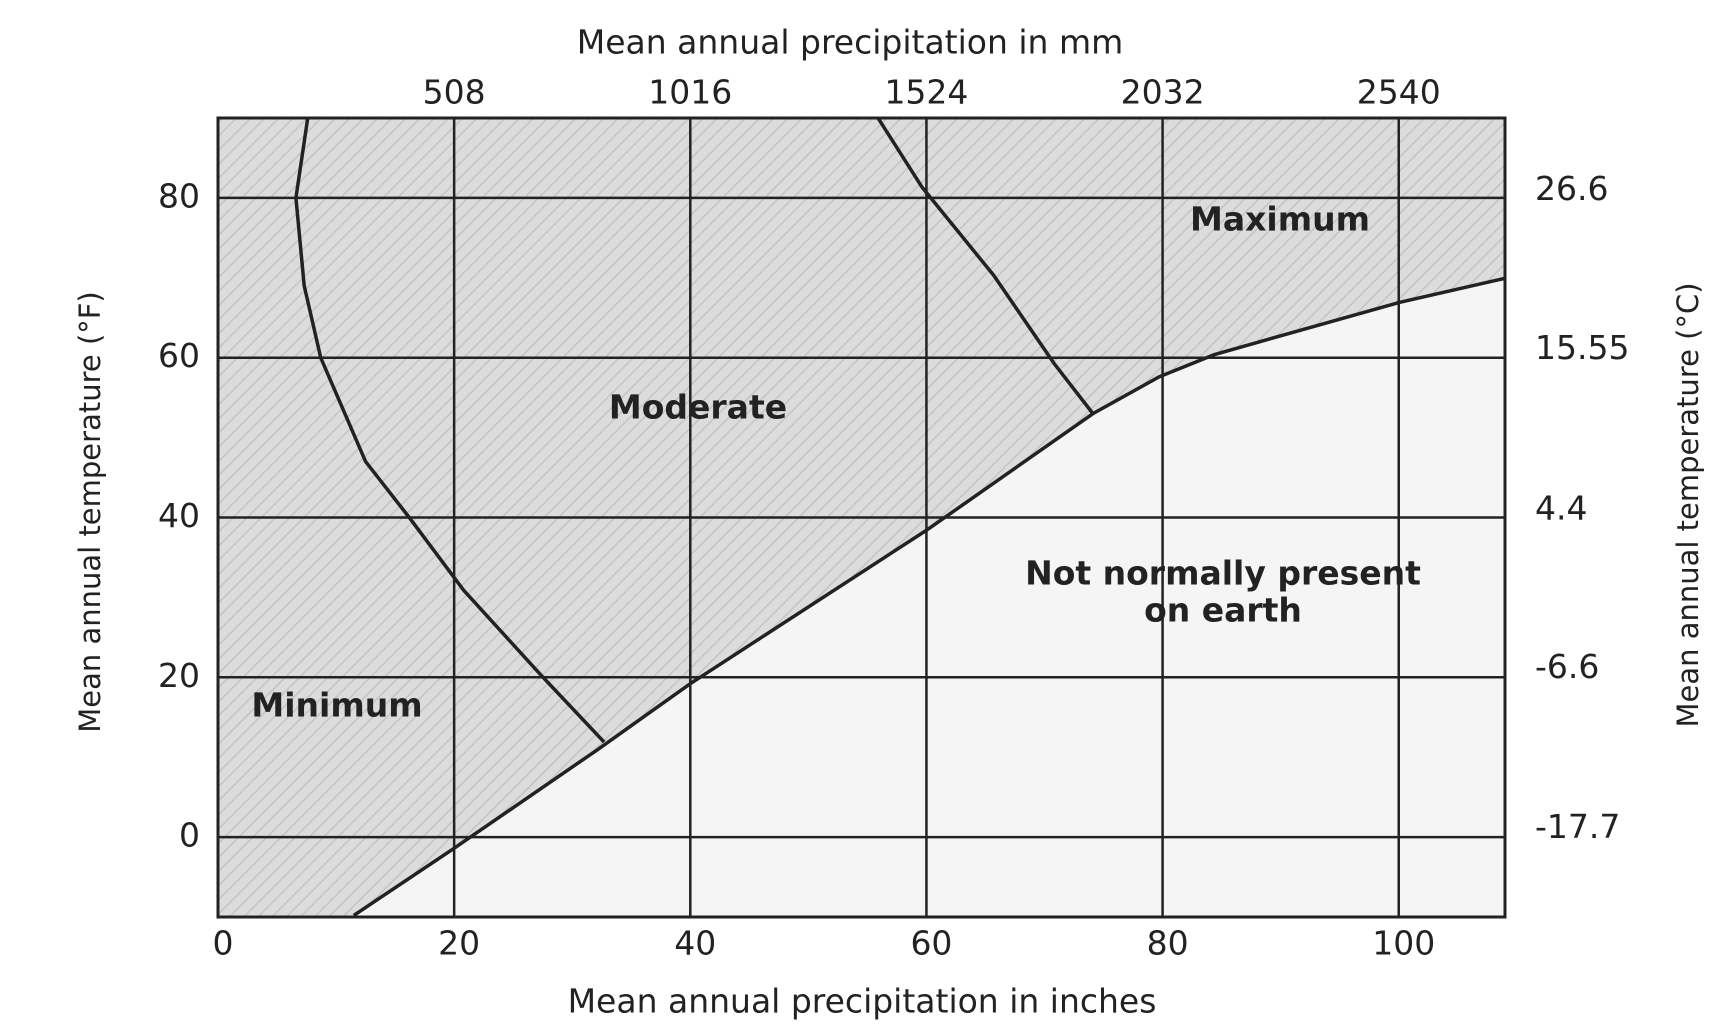  Describe the element at coordinates (179, 515) in the screenshot. I see `y-tick-label: 40` at that location.